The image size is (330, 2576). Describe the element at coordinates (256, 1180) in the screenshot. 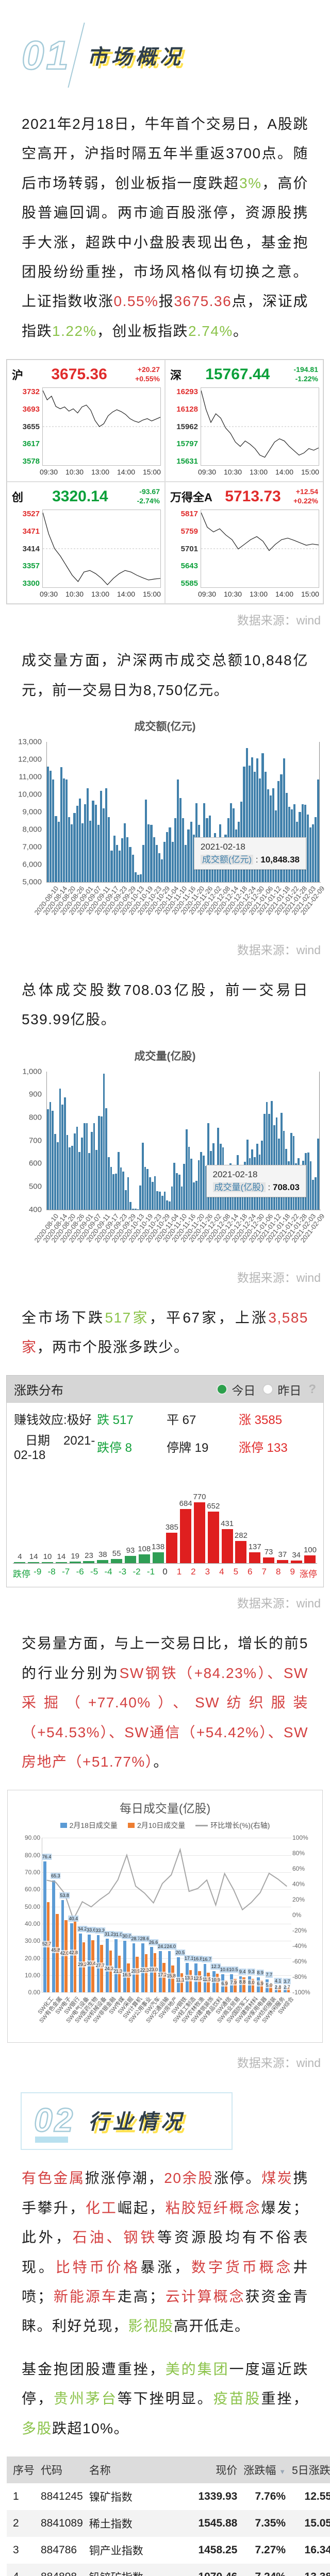

I see `chart-tooltip: 2021-02-18 成交量(亿股) : 708.03` at that location.